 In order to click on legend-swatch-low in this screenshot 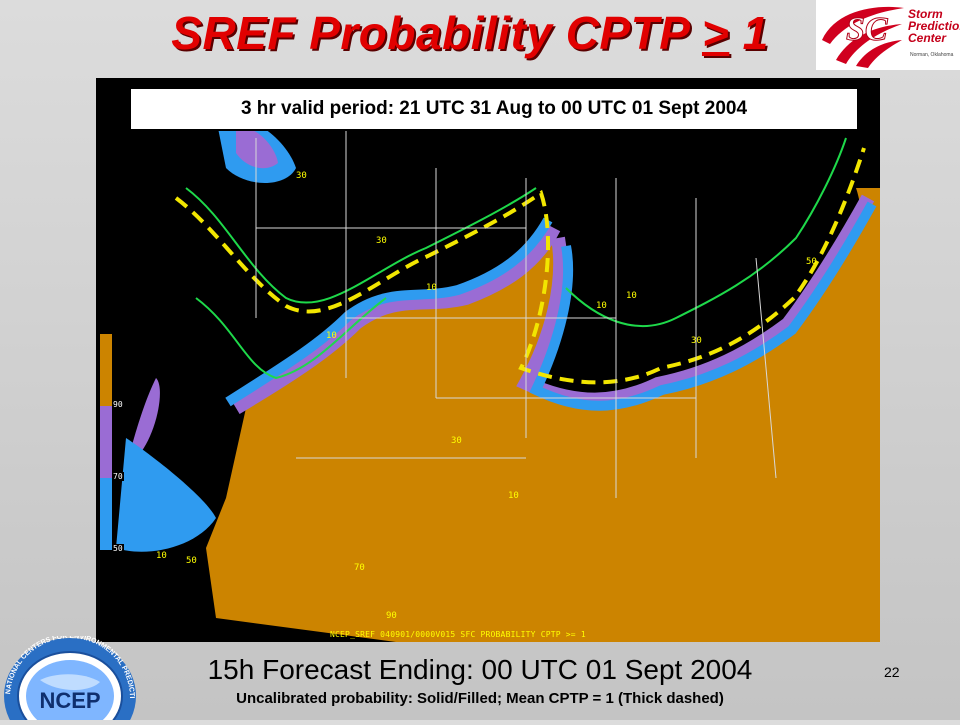, I will do `click(106, 571)`.